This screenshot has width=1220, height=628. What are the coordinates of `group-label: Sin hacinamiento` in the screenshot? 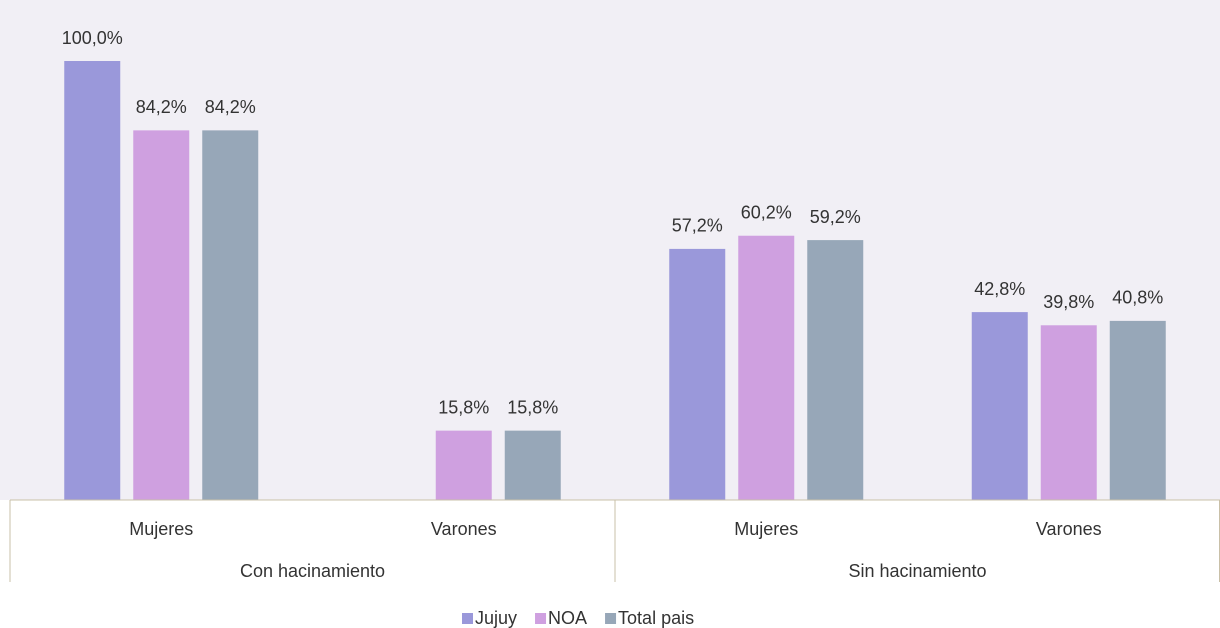 It's located at (917, 571).